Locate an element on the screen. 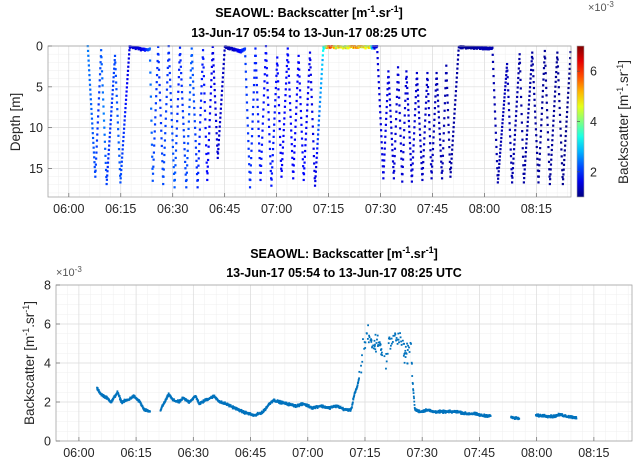  y-tick-label: 4 is located at coordinates (47, 364).